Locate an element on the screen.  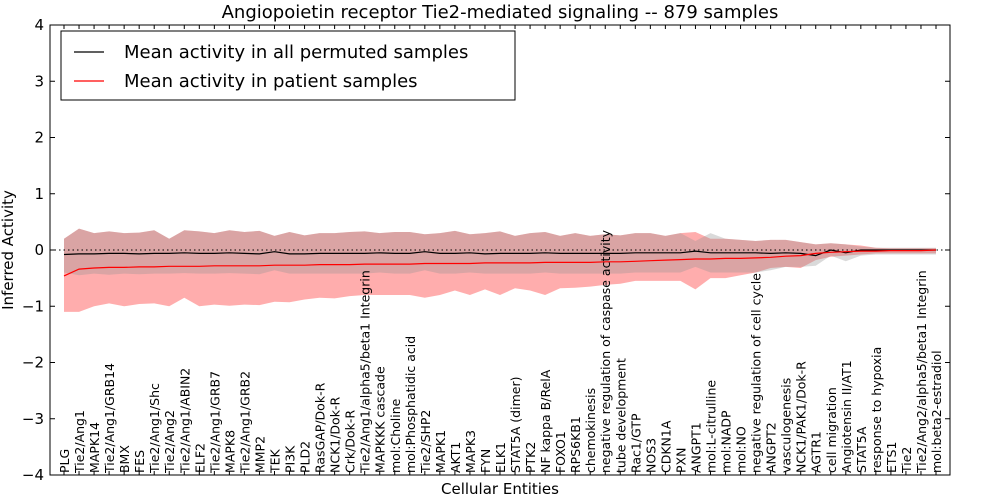
x-tick-label: Crk/Dok-R is located at coordinates (350, 441).